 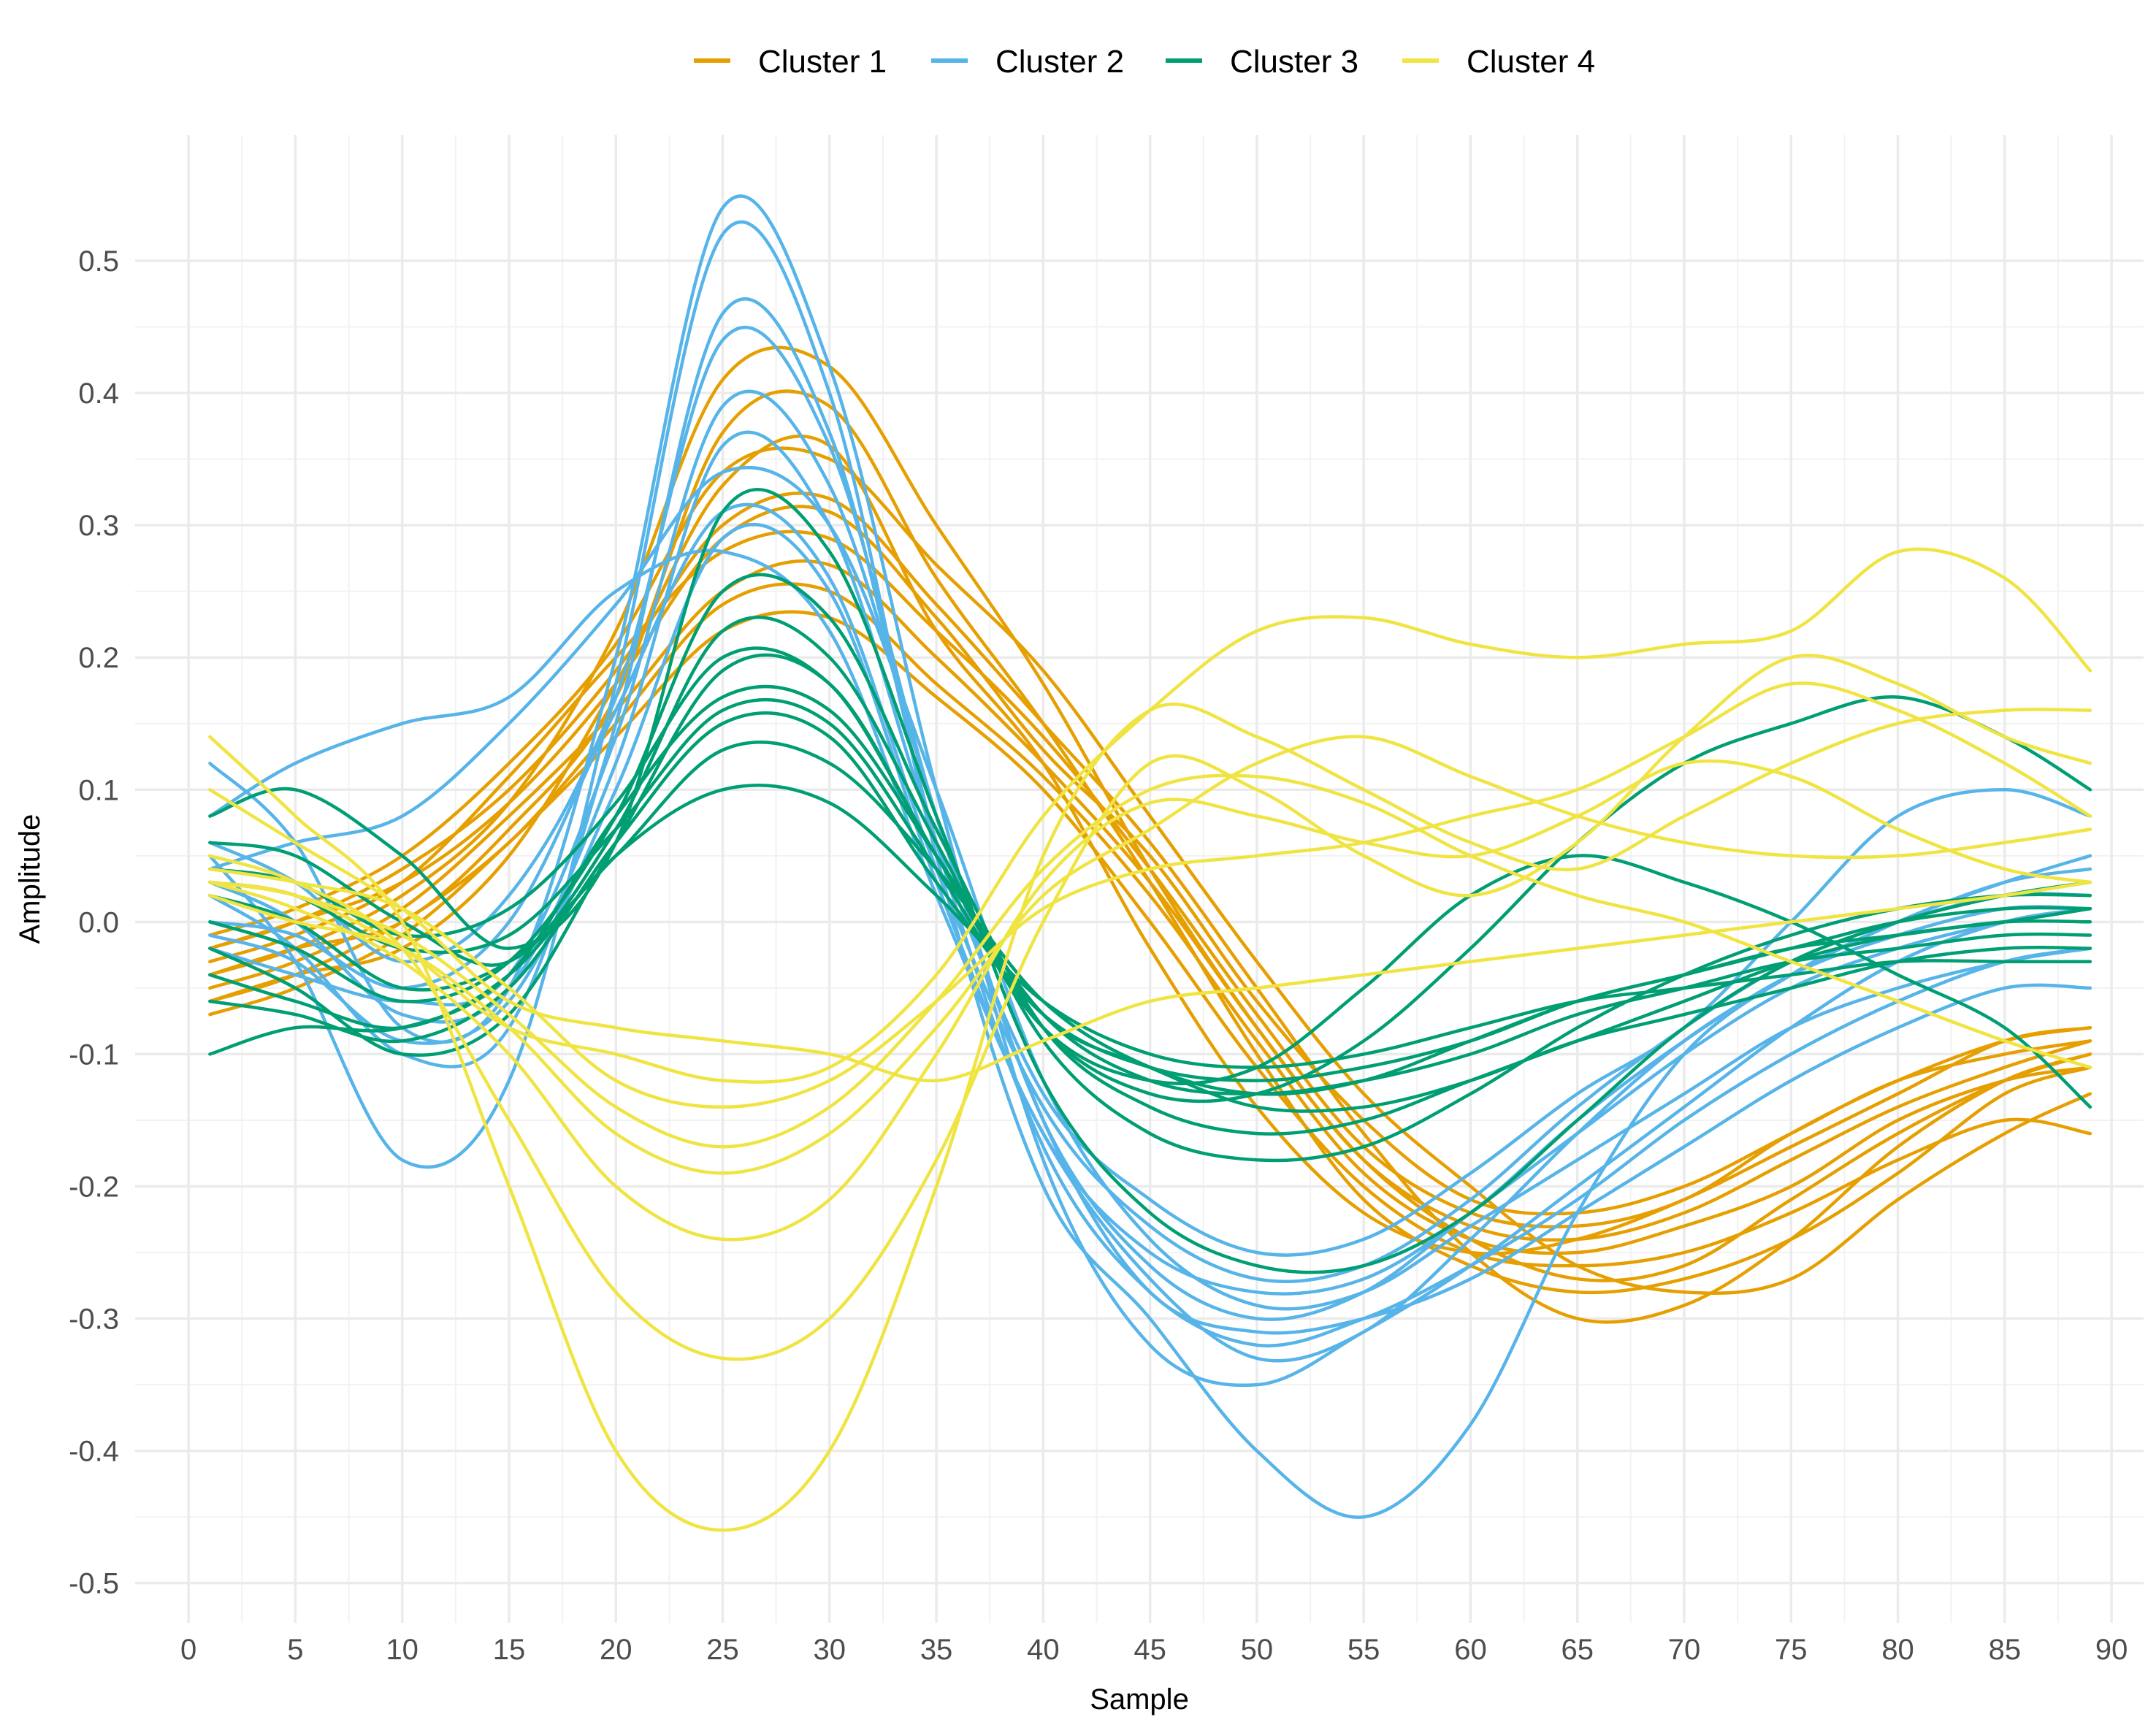 What do you see at coordinates (188, 1650) in the screenshot?
I see `x-tick-label: 0` at bounding box center [188, 1650].